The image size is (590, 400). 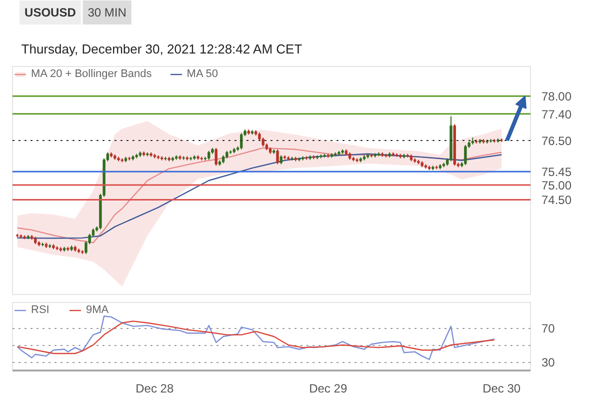 I want to click on y-tick-label: 74.50, so click(x=557, y=200).